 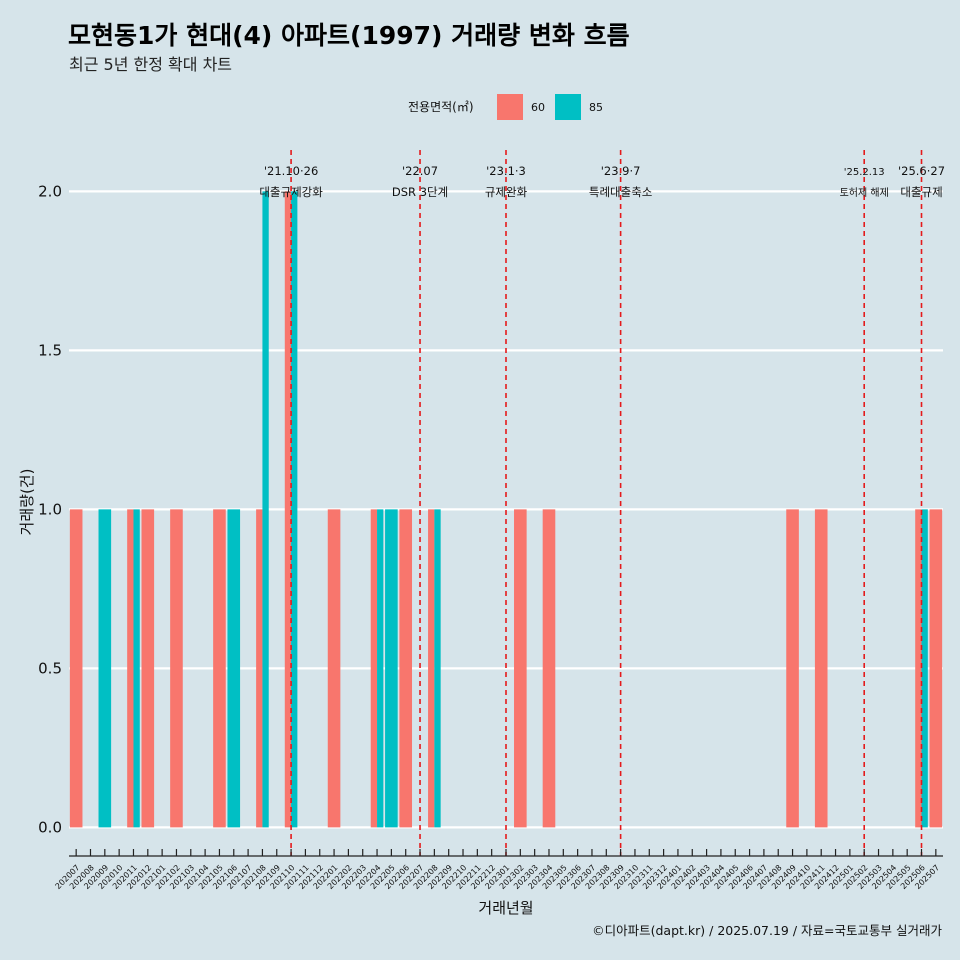 What do you see at coordinates (538, 107) in the screenshot?
I see `legend-label-60: 60` at bounding box center [538, 107].